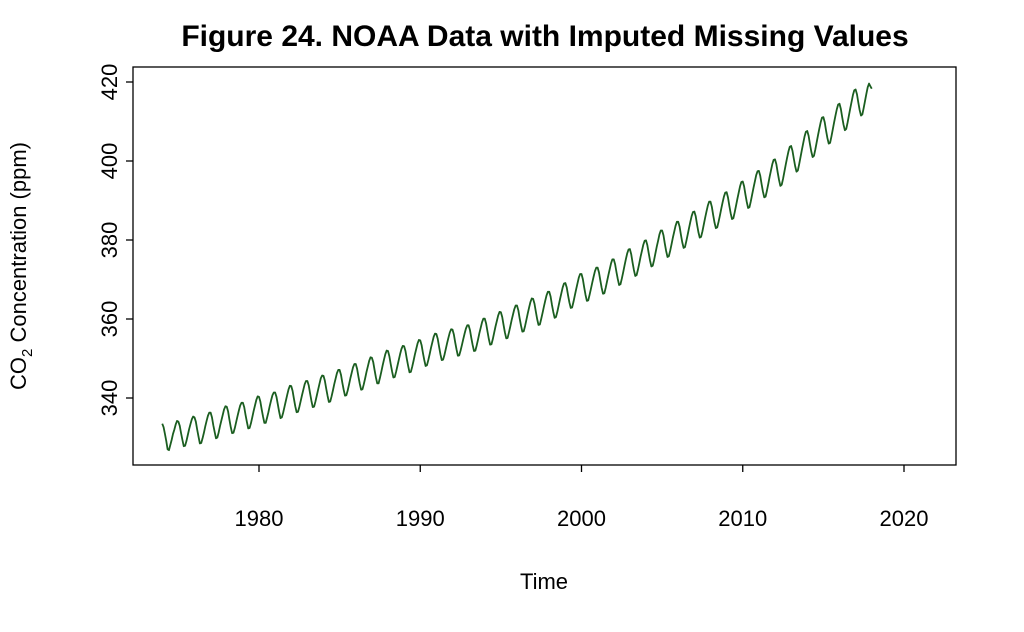  Describe the element at coordinates (109, 82) in the screenshot. I see `y-tick-label: 420` at that location.